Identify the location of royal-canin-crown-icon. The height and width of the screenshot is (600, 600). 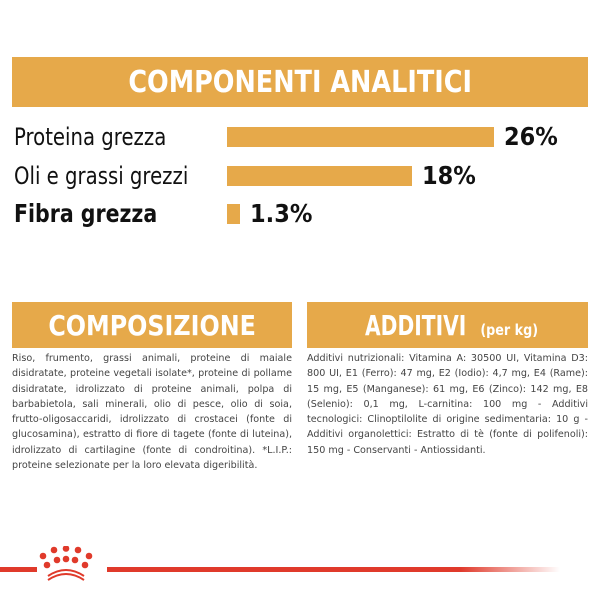
(66, 563).